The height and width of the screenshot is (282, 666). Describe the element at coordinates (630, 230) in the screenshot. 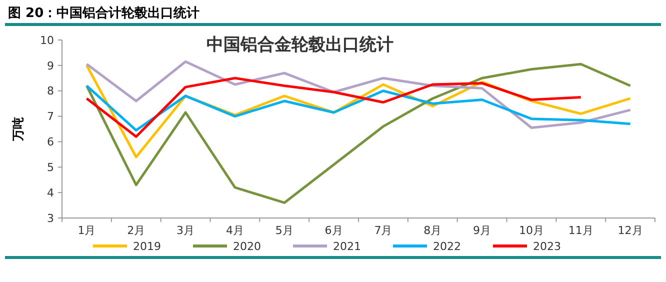

I see `x-tick-label: 12月` at that location.